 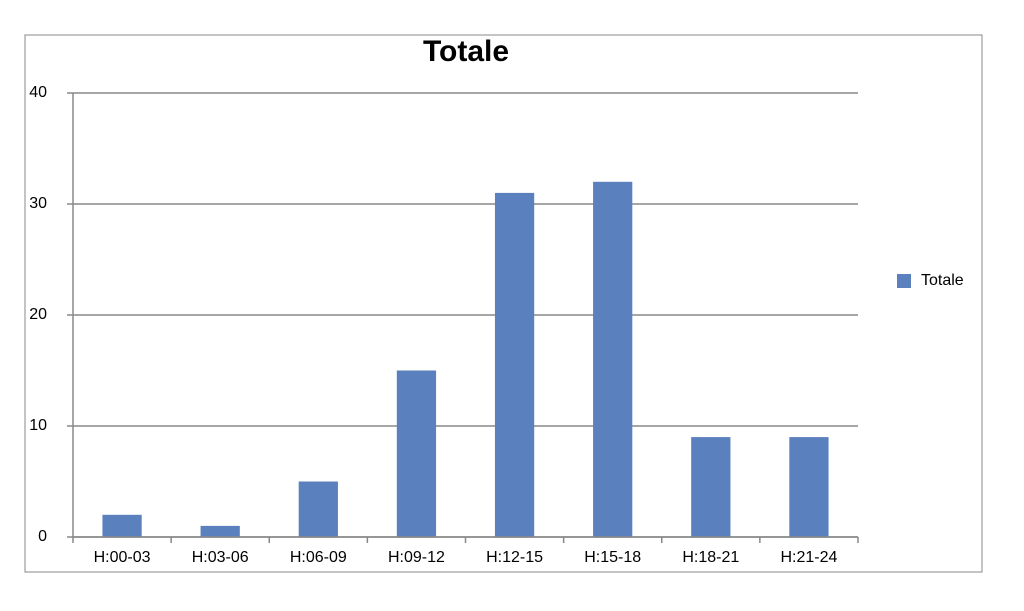 What do you see at coordinates (38, 425) in the screenshot?
I see `y-tick-label: 10` at bounding box center [38, 425].